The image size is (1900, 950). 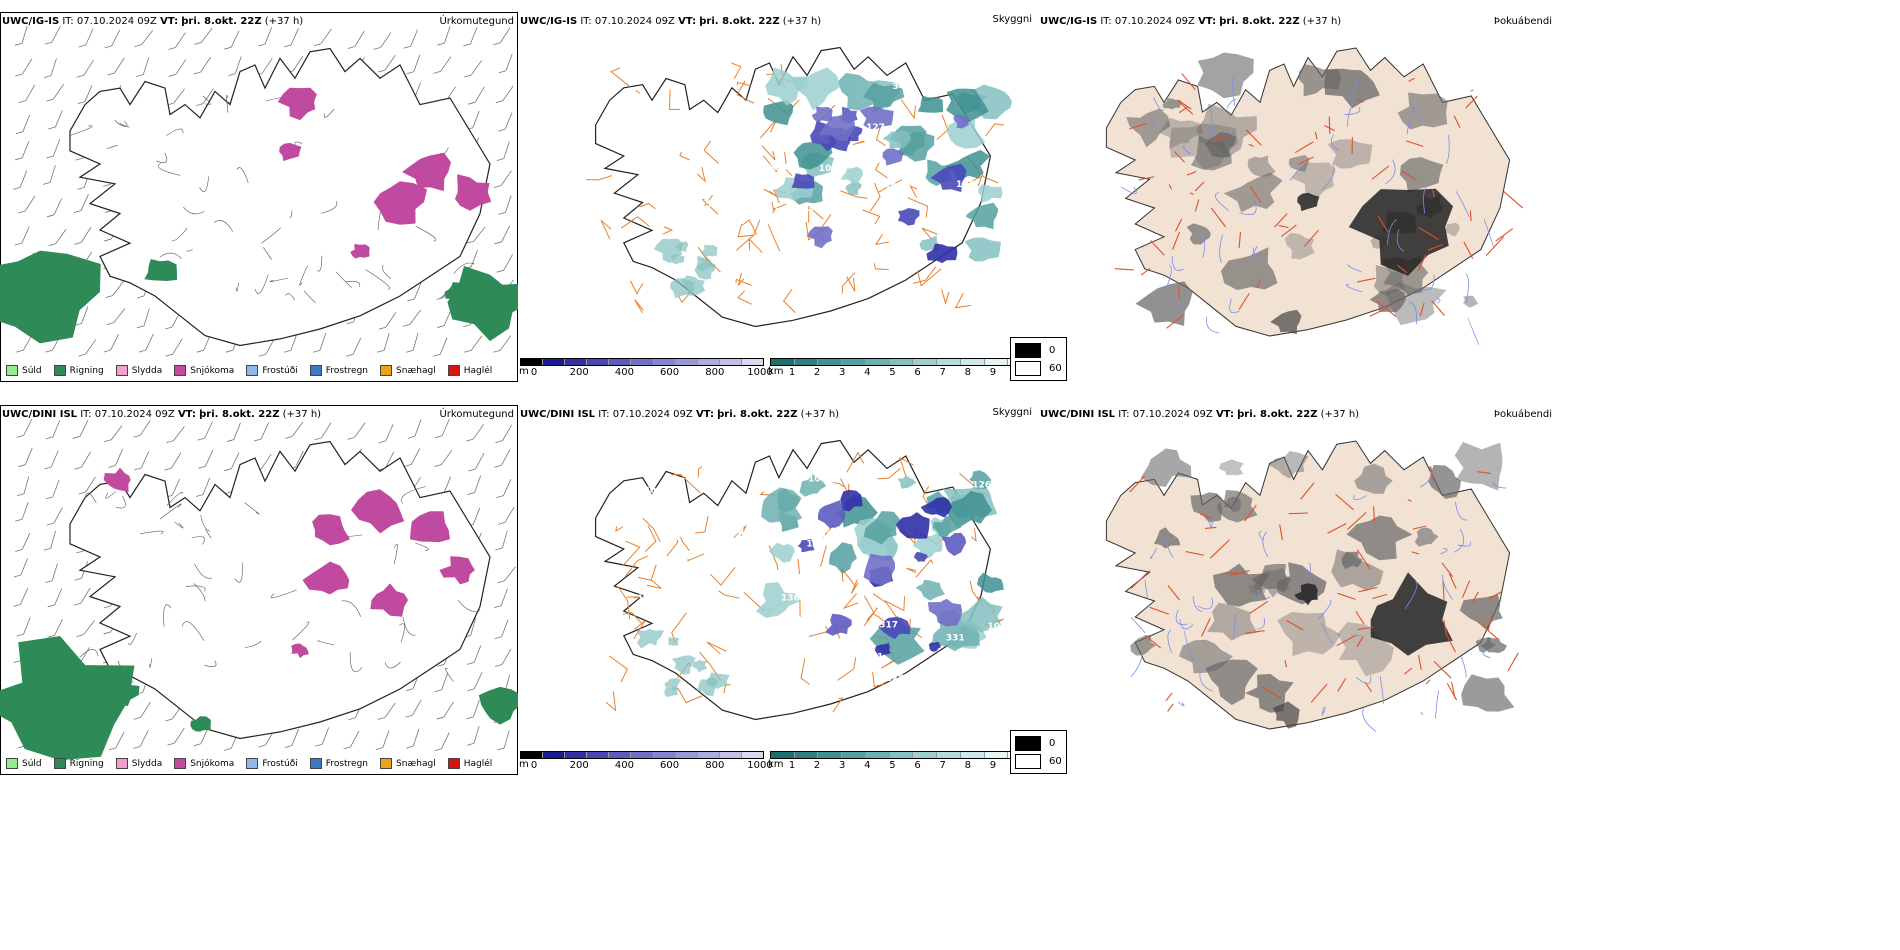 I want to click on legend-label: Haglél, so click(x=478, y=370).